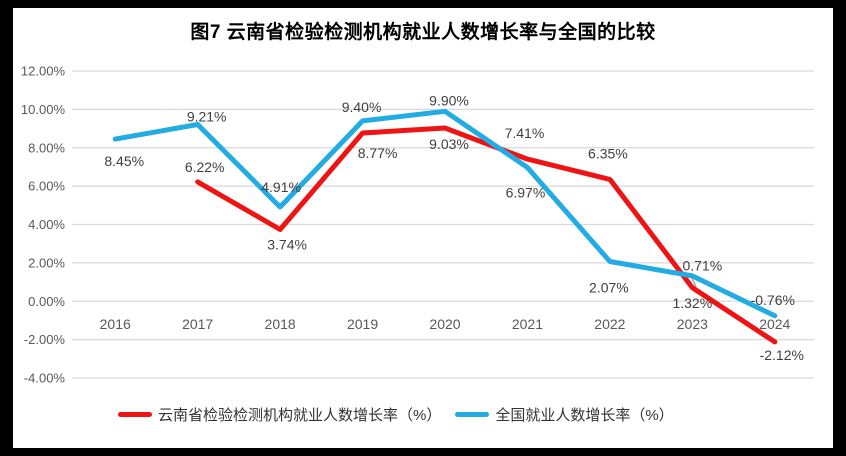 The image size is (846, 456). Describe the element at coordinates (300, 415) in the screenshot. I see `legend-label-yunnan: 云南省检验检测机构就业人数增长率（%）` at that location.